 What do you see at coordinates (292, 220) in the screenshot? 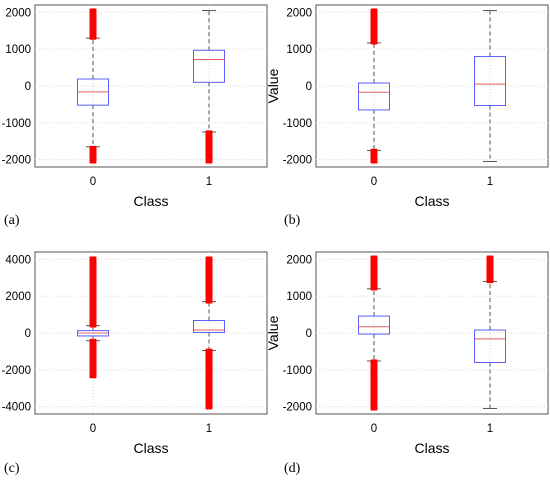
I see `panel-label-b: (b)` at bounding box center [292, 220].